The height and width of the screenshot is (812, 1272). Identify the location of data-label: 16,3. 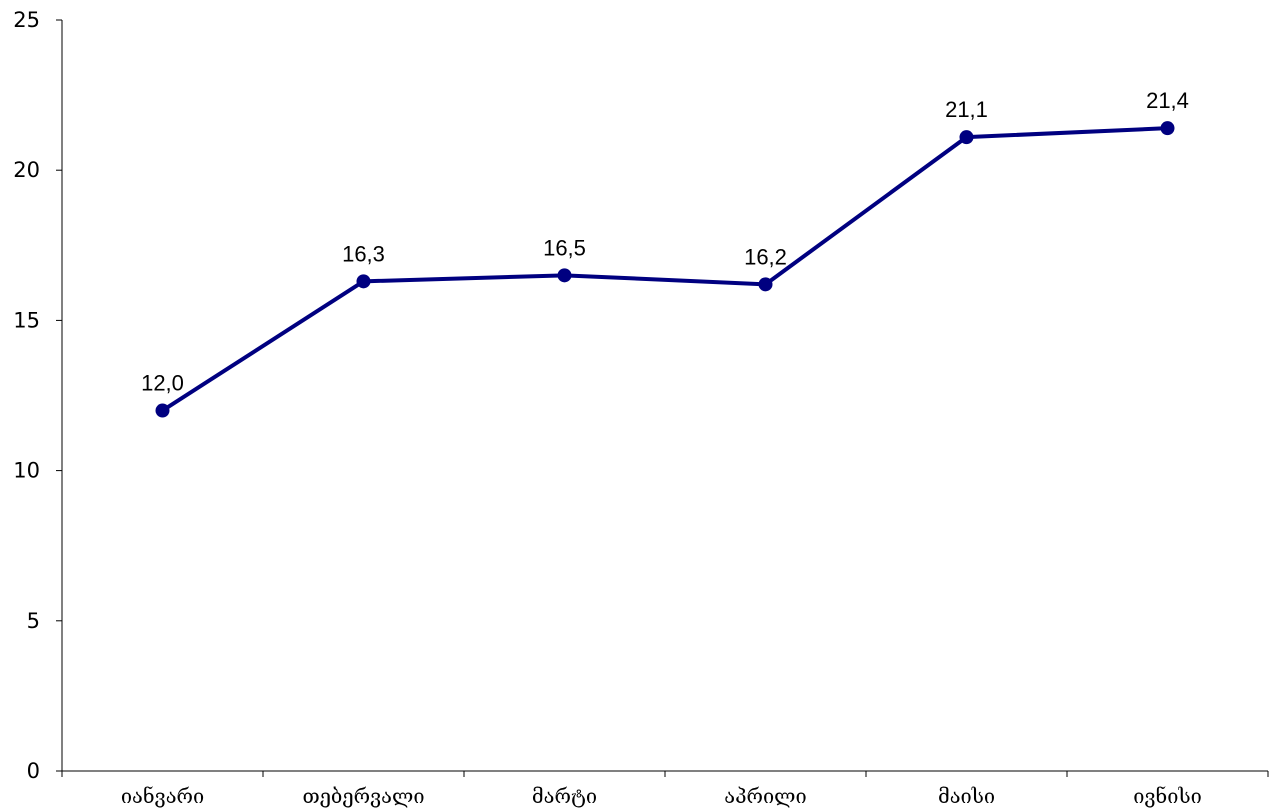
(363, 253).